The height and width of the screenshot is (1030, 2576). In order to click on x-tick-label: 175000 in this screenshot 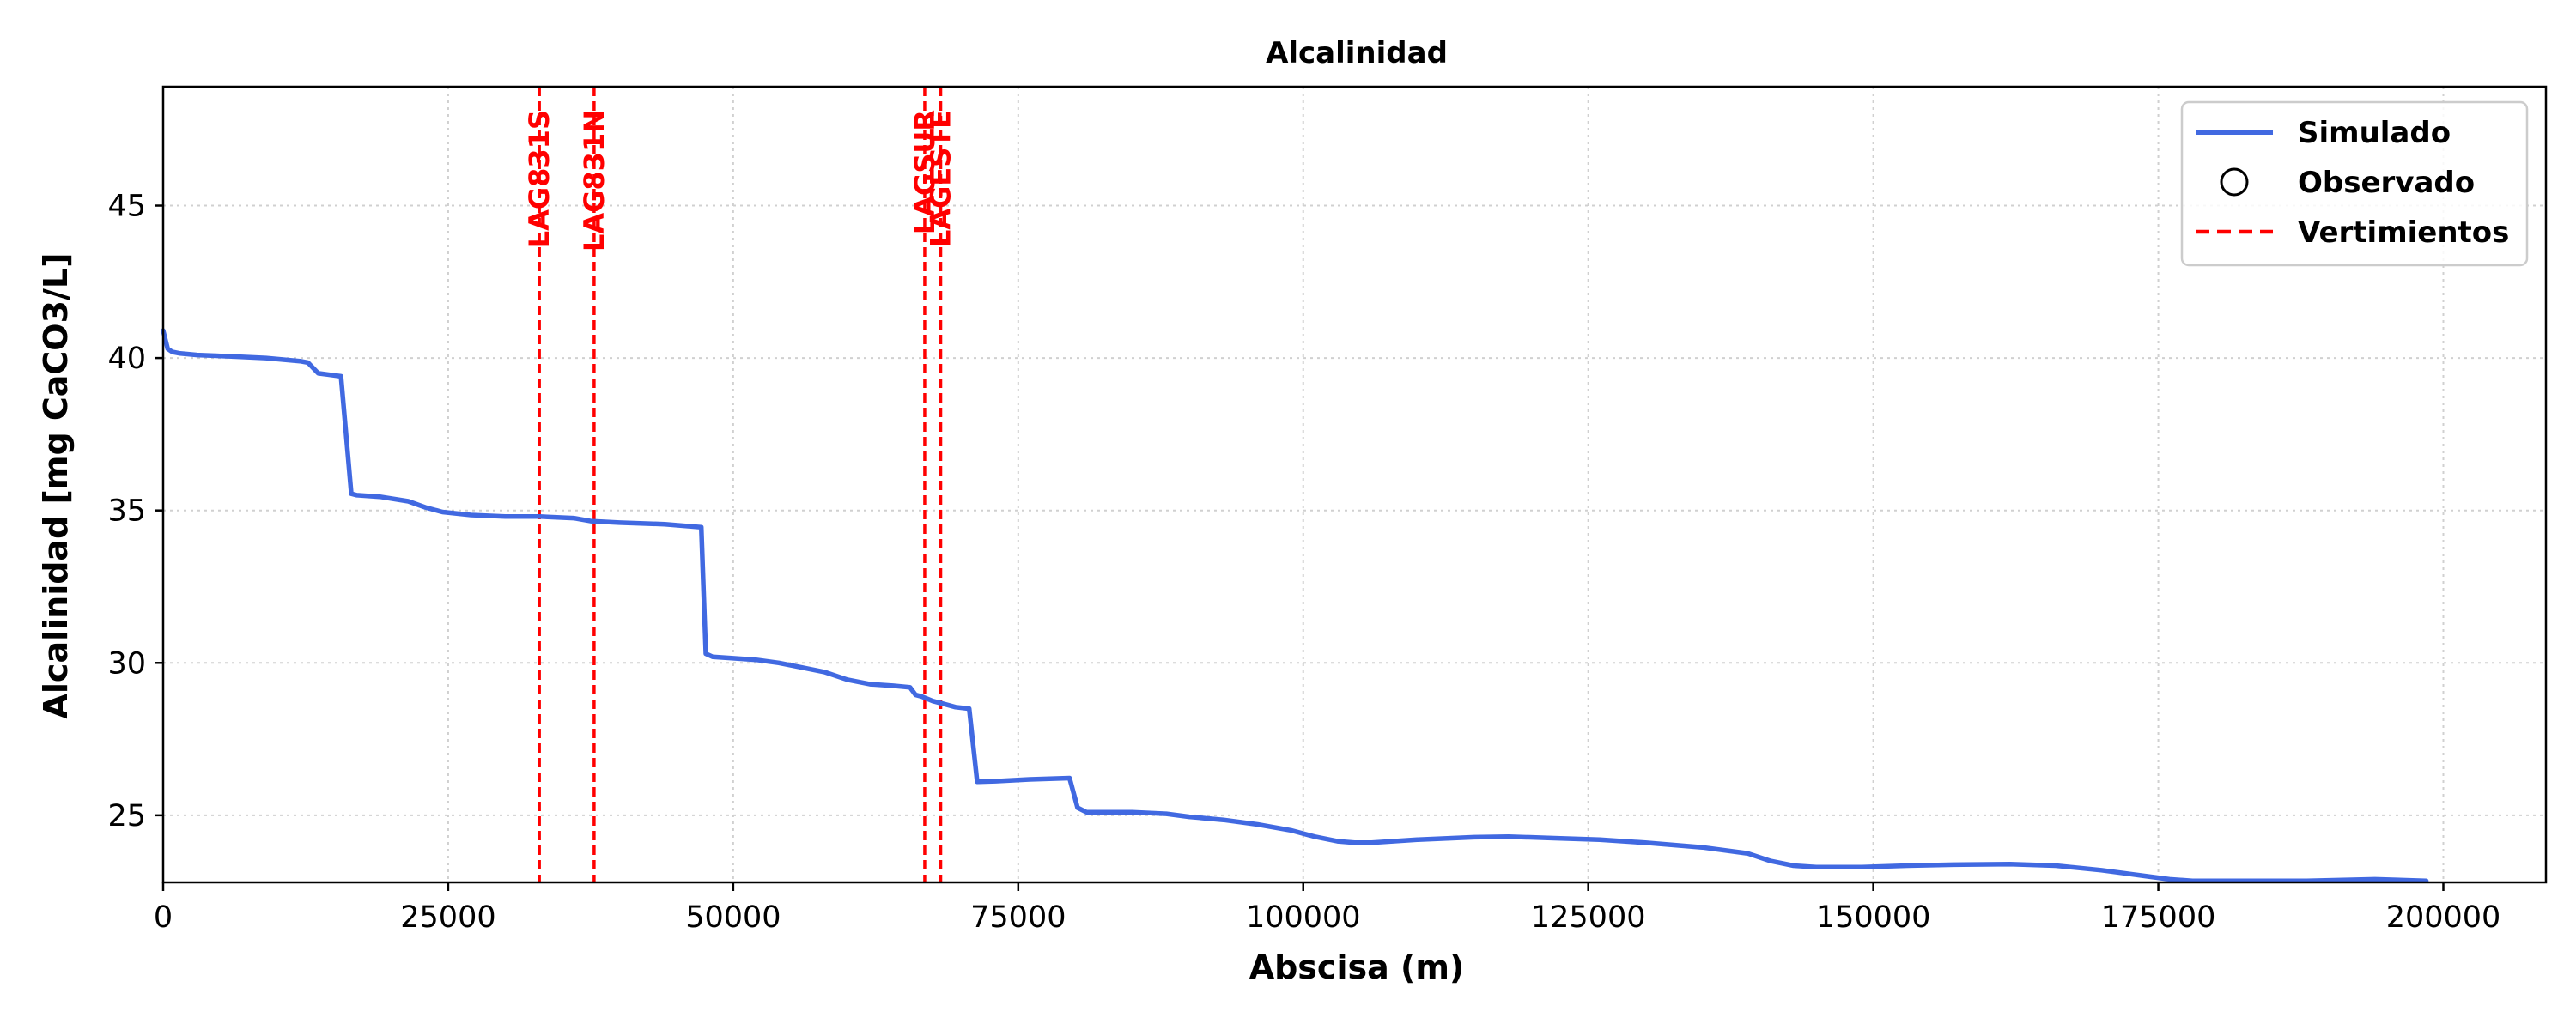, I will do `click(2158, 917)`.